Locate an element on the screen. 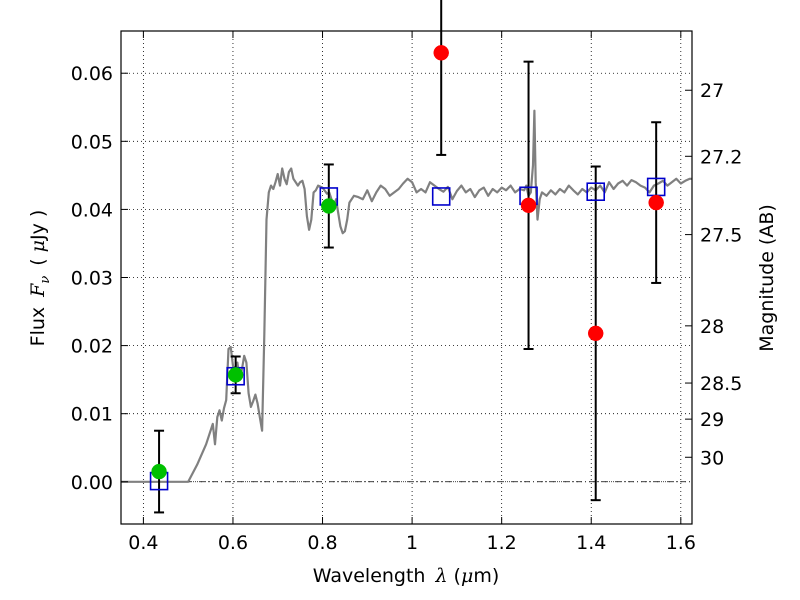  y2-tick-label: 27 is located at coordinates (712, 91).